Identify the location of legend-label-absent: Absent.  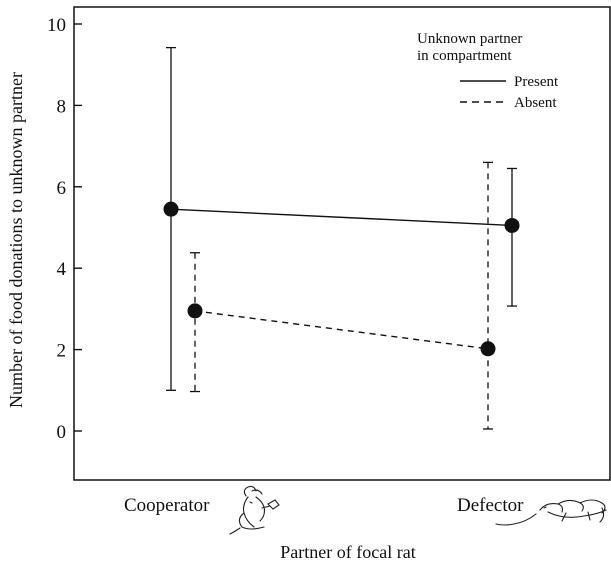
(535, 103).